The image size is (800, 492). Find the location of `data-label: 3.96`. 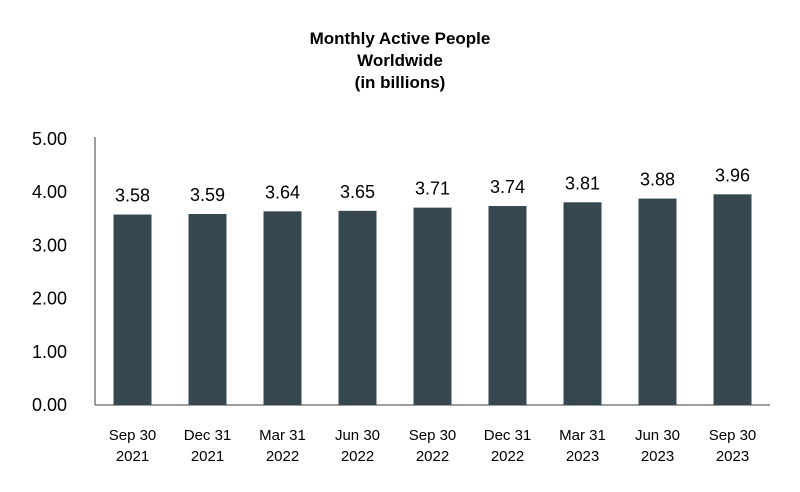

data-label: 3.96 is located at coordinates (732, 175).